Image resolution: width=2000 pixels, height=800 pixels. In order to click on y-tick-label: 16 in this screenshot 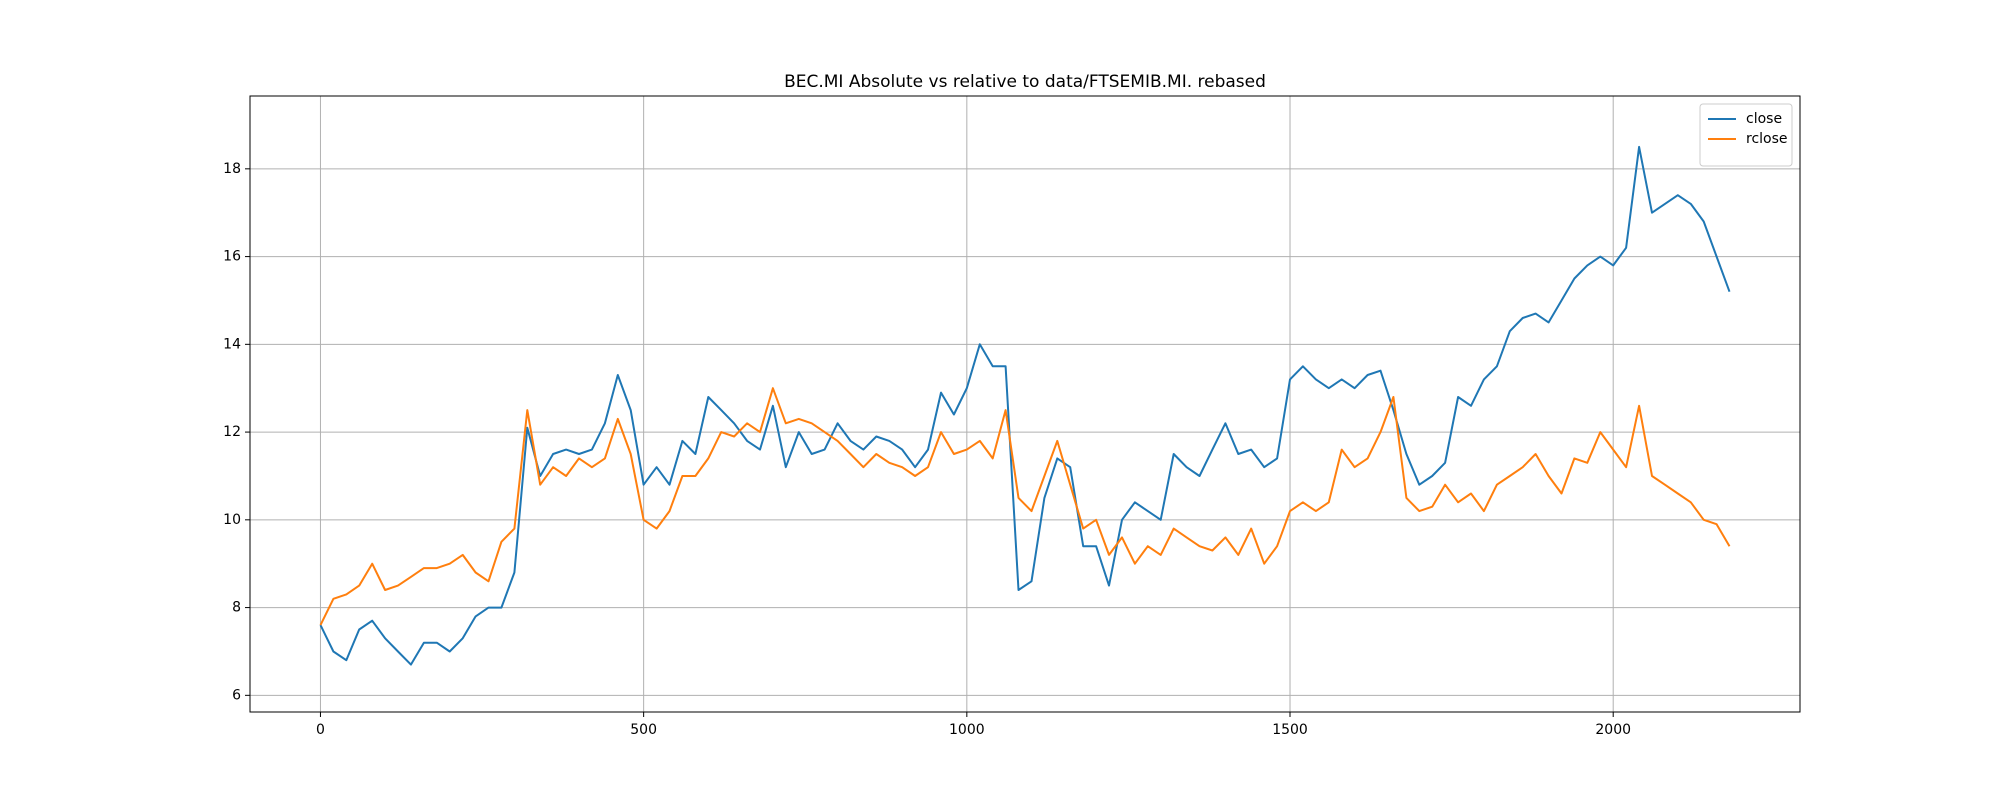, I will do `click(232, 257)`.